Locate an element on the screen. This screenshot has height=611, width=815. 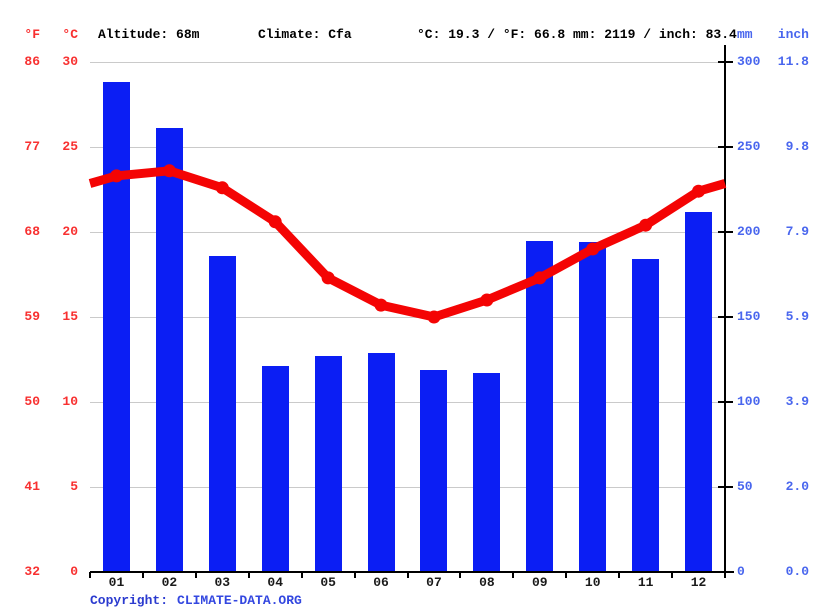
copyright-row: Copyright: CLIMATE-DATA.ORG is located at coordinates (196, 600).